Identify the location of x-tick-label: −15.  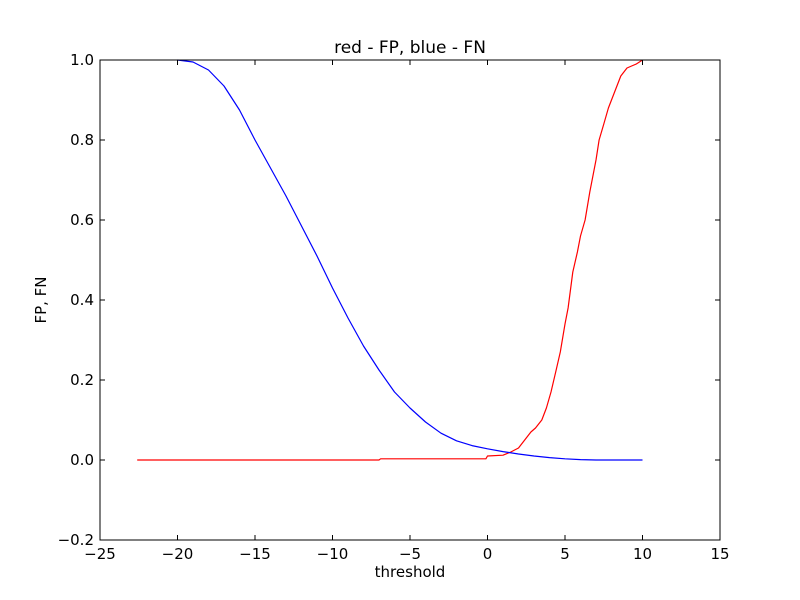
(255, 554).